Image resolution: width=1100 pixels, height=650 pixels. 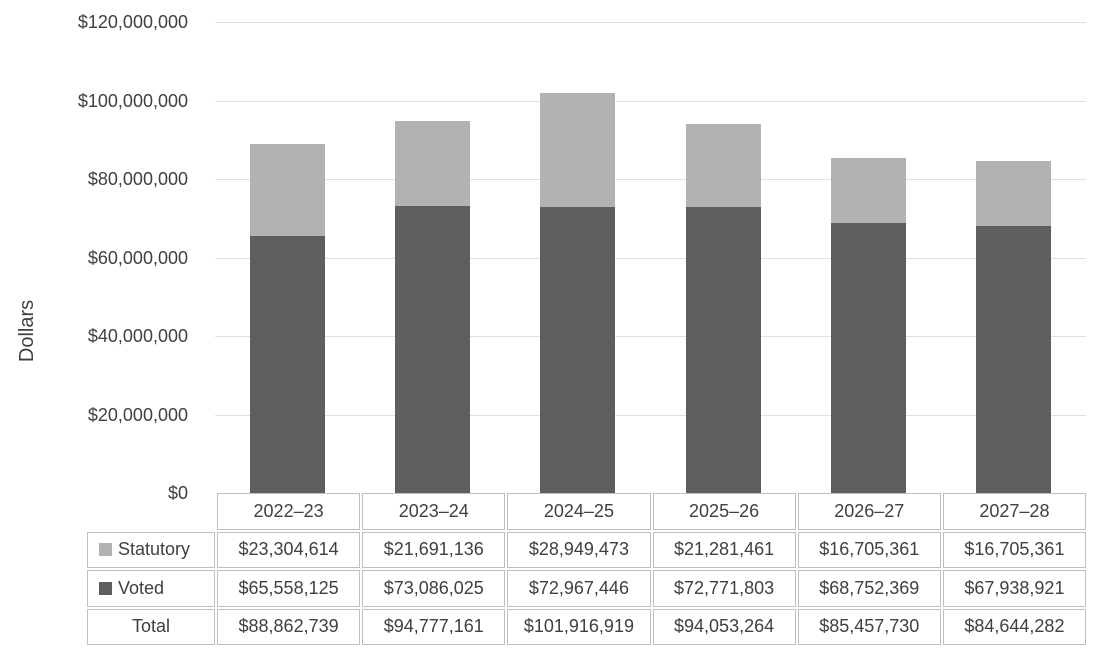 I want to click on table-value-cell: $28,949,473, so click(x=579, y=549).